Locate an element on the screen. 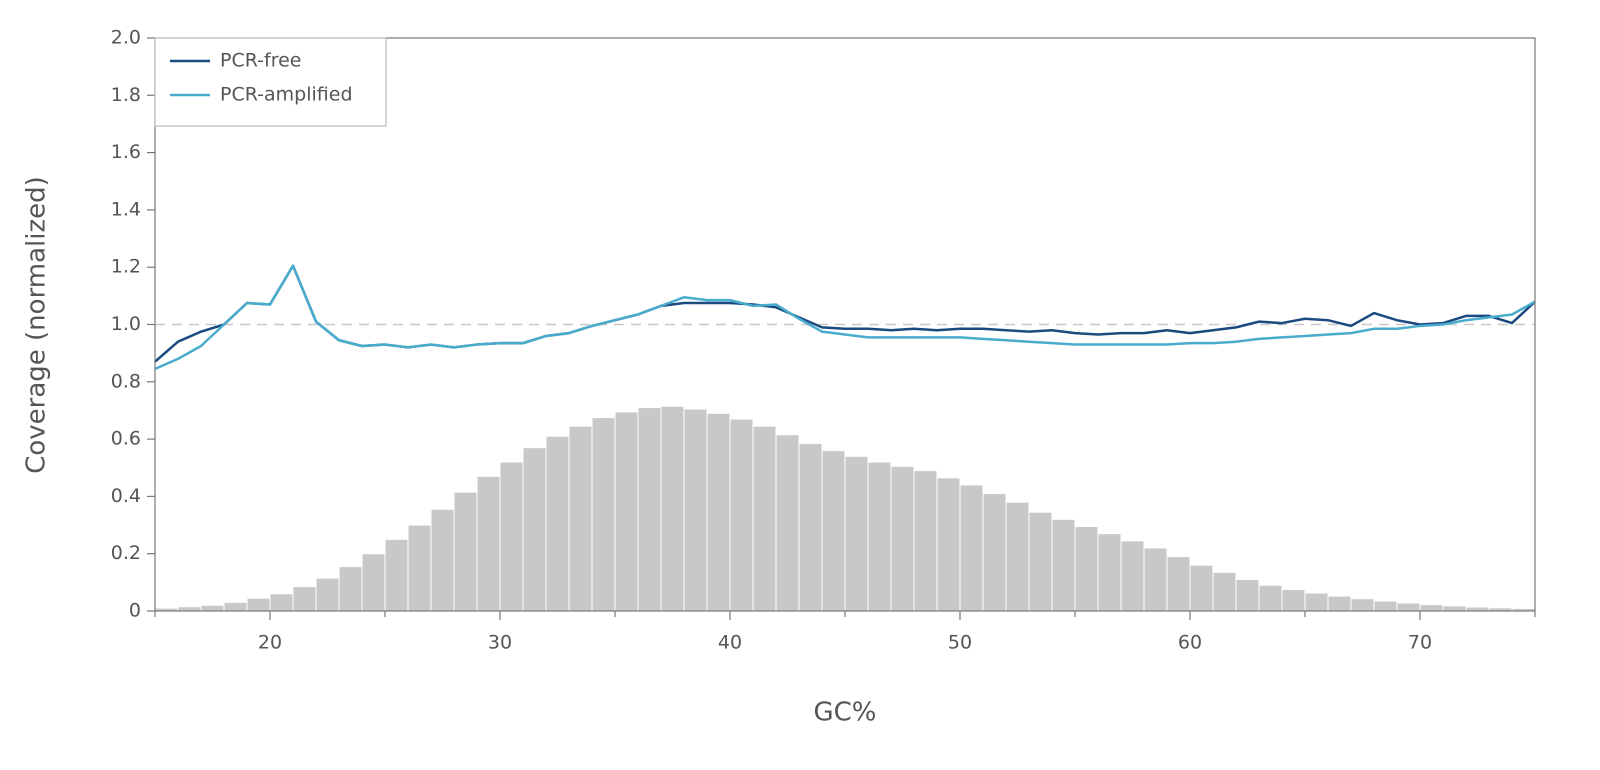  y-tick-label: 0.6 is located at coordinates (126, 439).